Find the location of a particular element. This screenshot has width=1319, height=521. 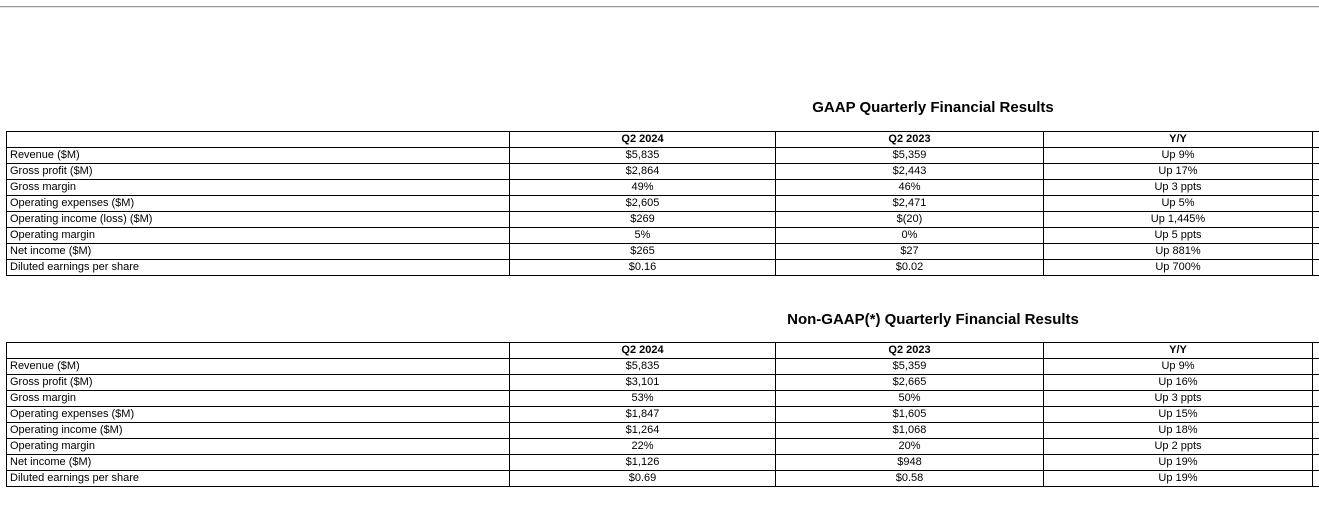

q2-2024-value: $0.69 is located at coordinates (642, 478).